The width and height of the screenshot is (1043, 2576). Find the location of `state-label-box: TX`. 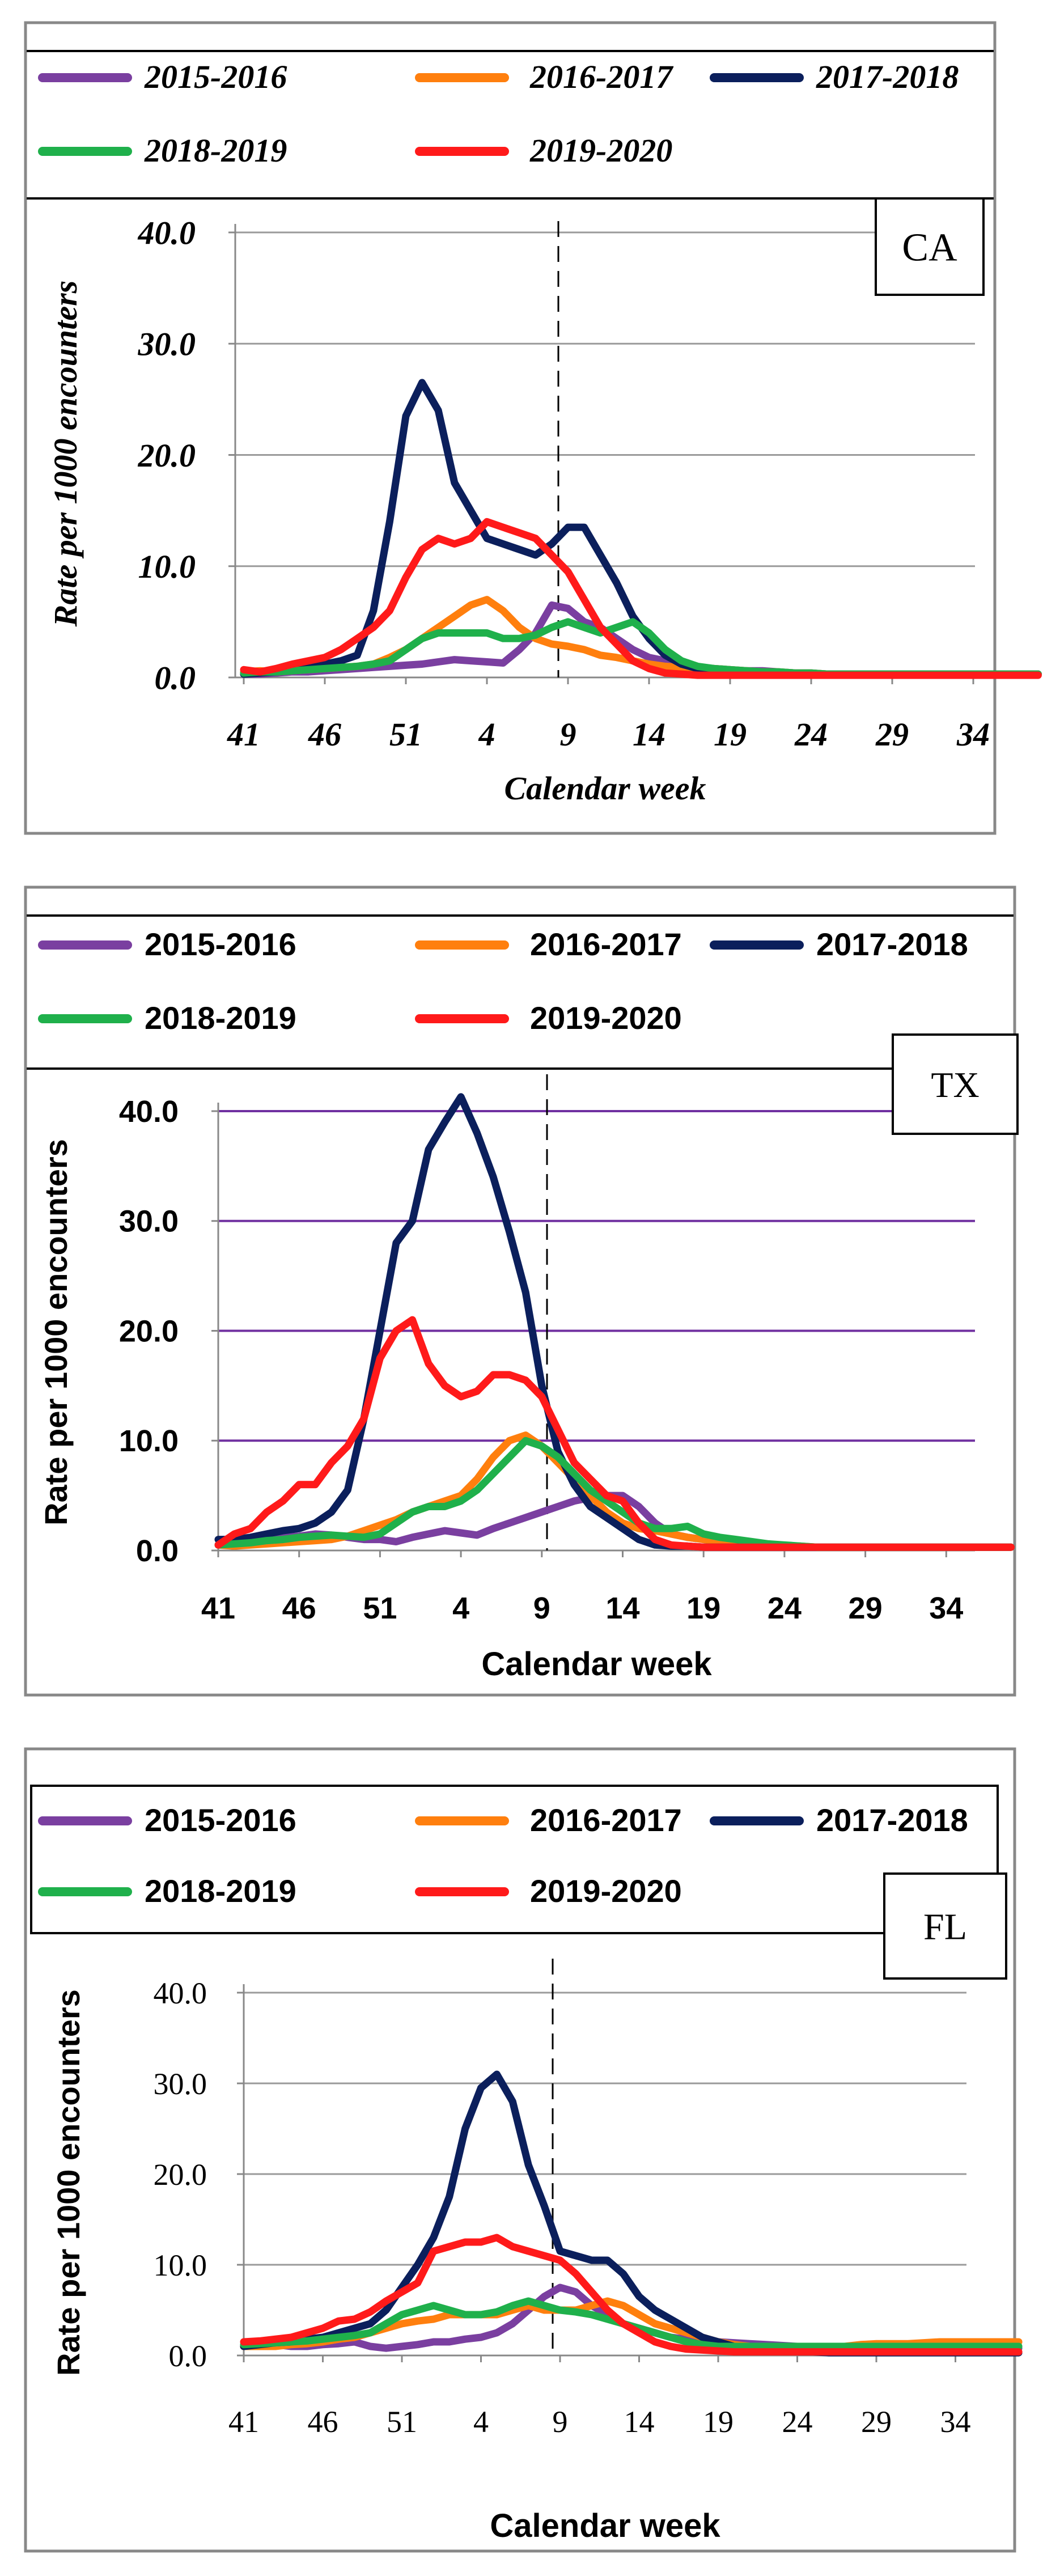

state-label-box: TX is located at coordinates (955, 1084).